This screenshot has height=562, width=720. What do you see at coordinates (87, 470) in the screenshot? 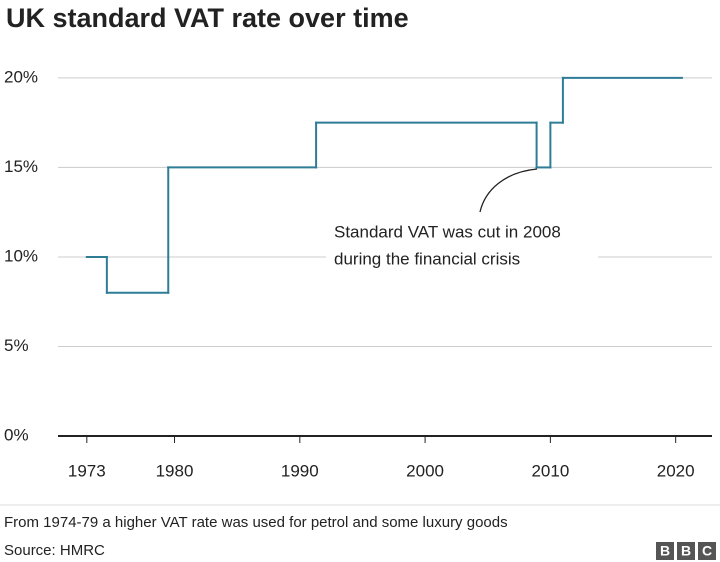
I see `x-tick-label: 1973` at bounding box center [87, 470].